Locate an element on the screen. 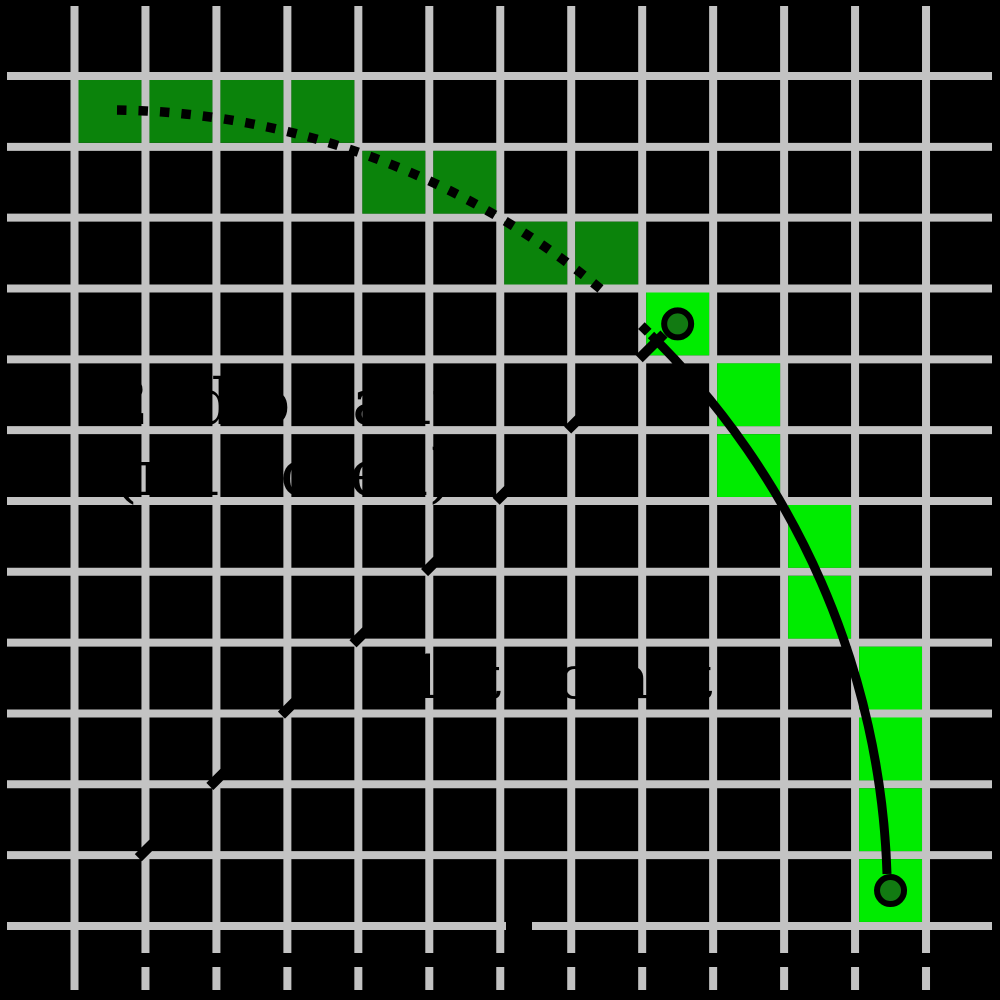  small-marks is located at coordinates (520, 922).